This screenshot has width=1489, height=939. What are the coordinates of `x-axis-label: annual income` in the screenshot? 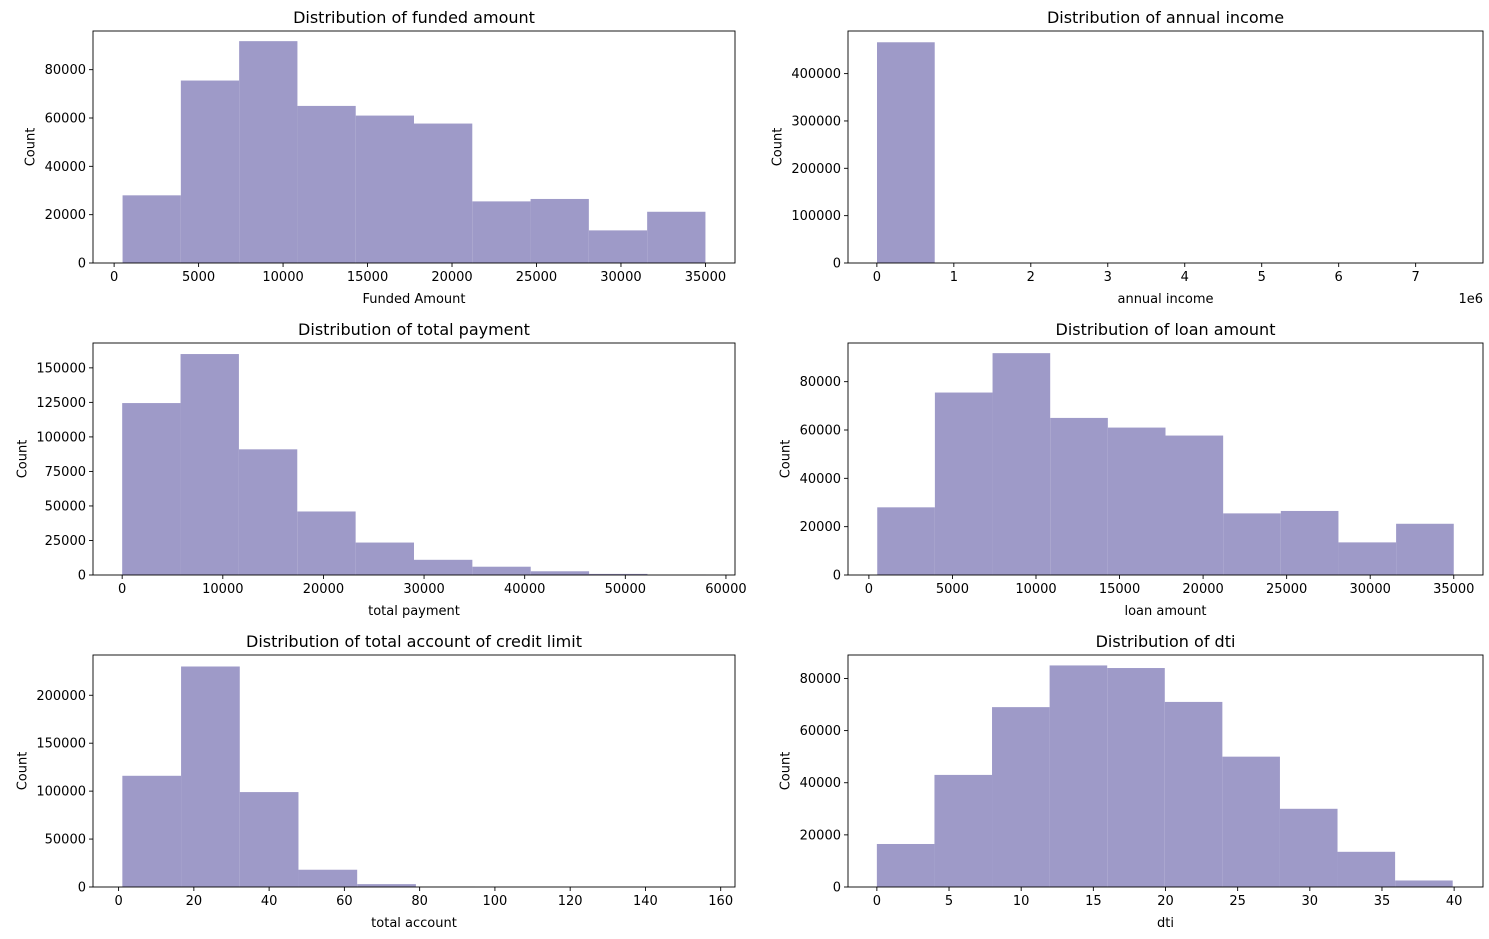 It's located at (1165, 299).